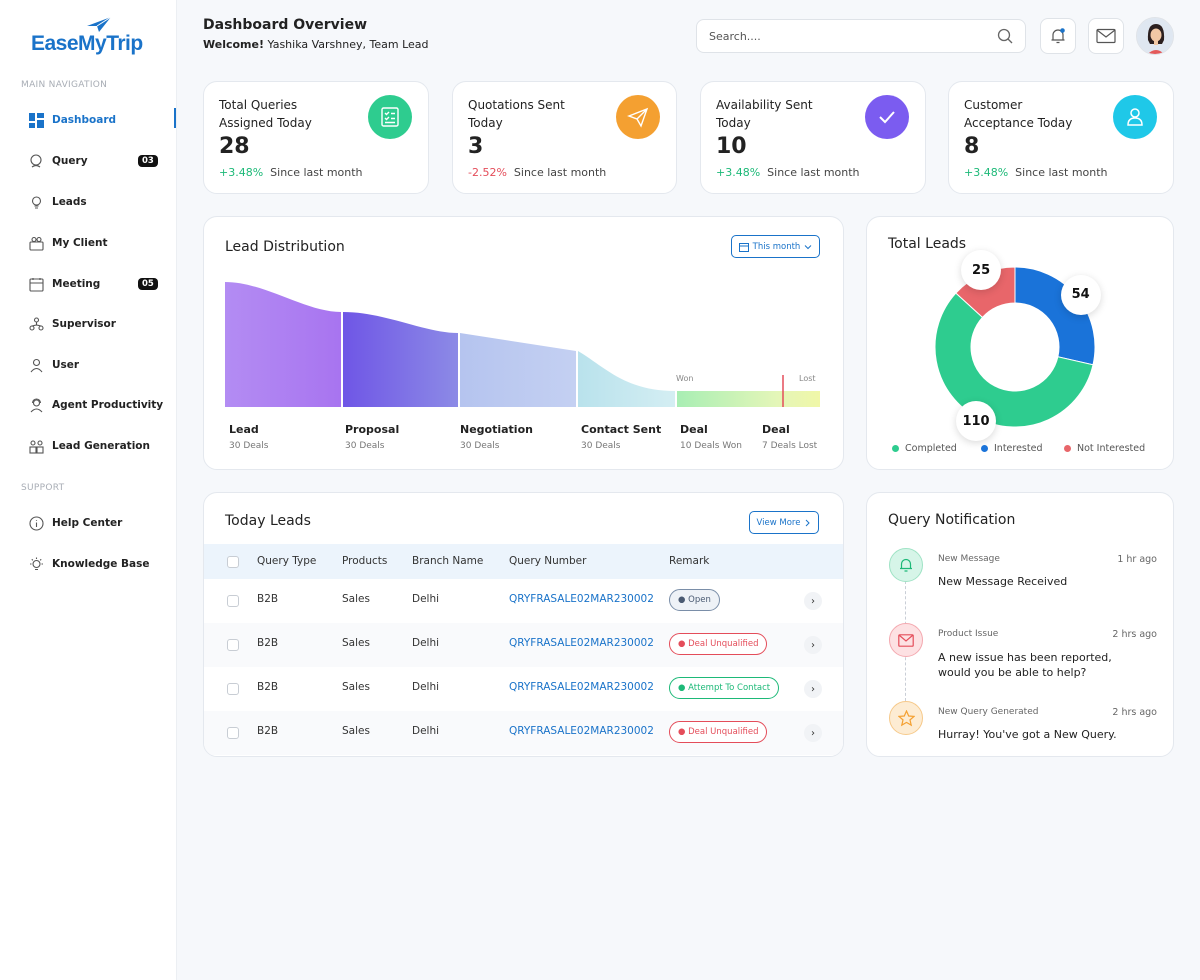 The image size is (1200, 980). What do you see at coordinates (699, 600) in the screenshot?
I see `status-label: Open` at bounding box center [699, 600].